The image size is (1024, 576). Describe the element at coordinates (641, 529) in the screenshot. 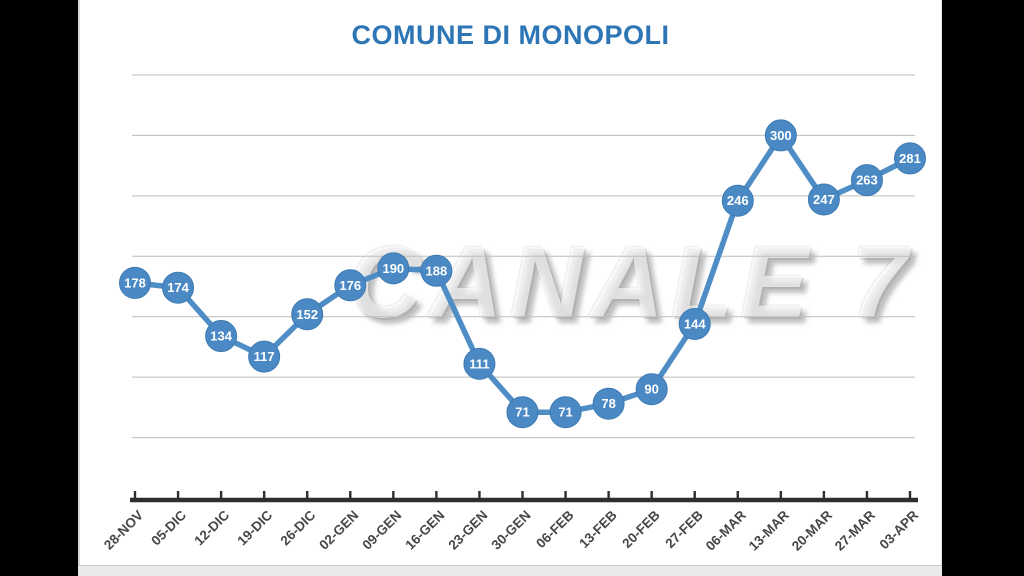

I see `x-axis-label: 20-FEB` at that location.